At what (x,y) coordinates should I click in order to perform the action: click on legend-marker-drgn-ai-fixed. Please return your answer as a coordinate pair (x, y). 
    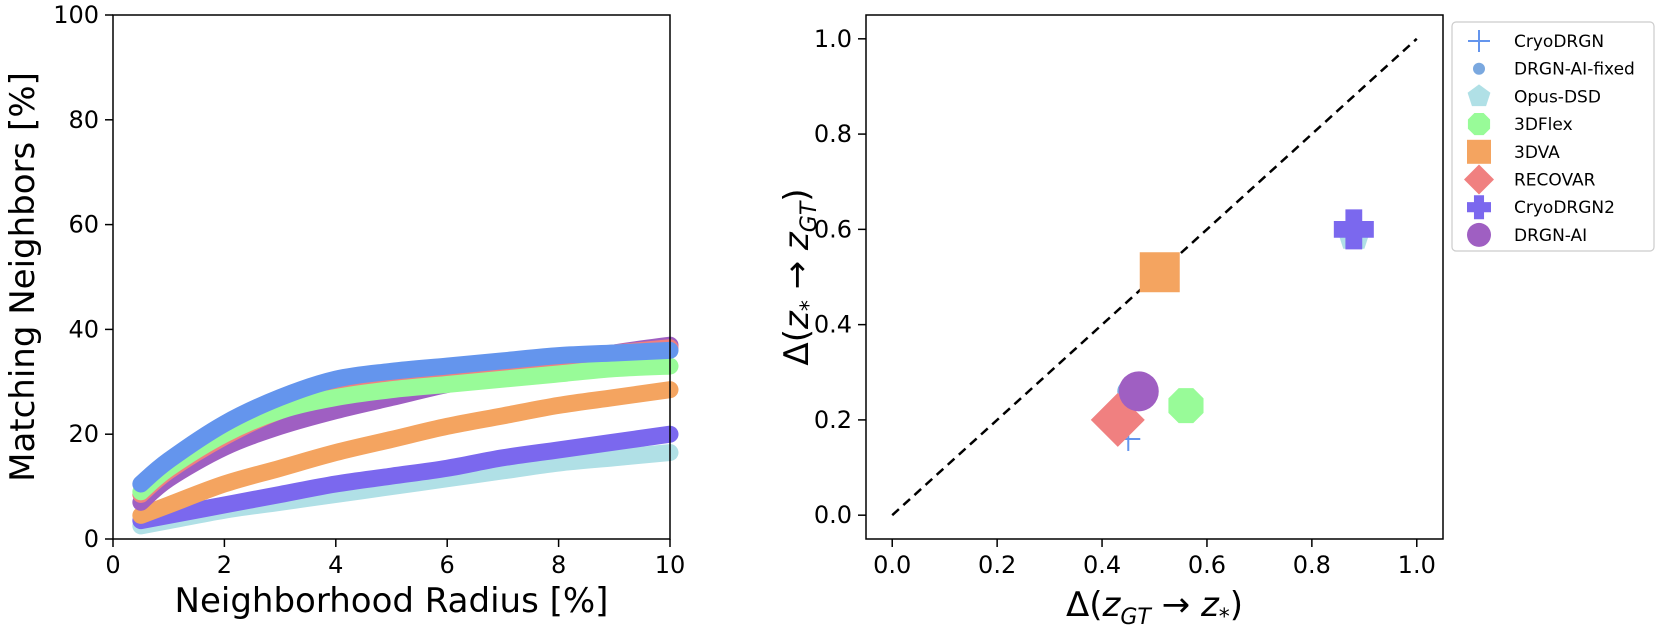
    Looking at the image, I should click on (1479, 68).